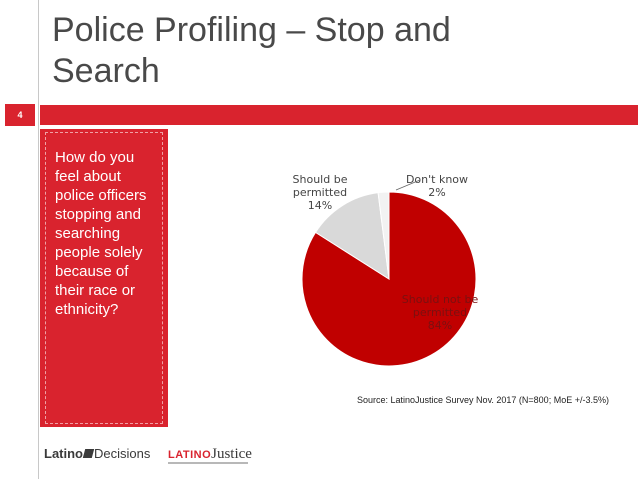 The width and height of the screenshot is (638, 479). I want to click on logo-justice-text: Justice, so click(231, 454).